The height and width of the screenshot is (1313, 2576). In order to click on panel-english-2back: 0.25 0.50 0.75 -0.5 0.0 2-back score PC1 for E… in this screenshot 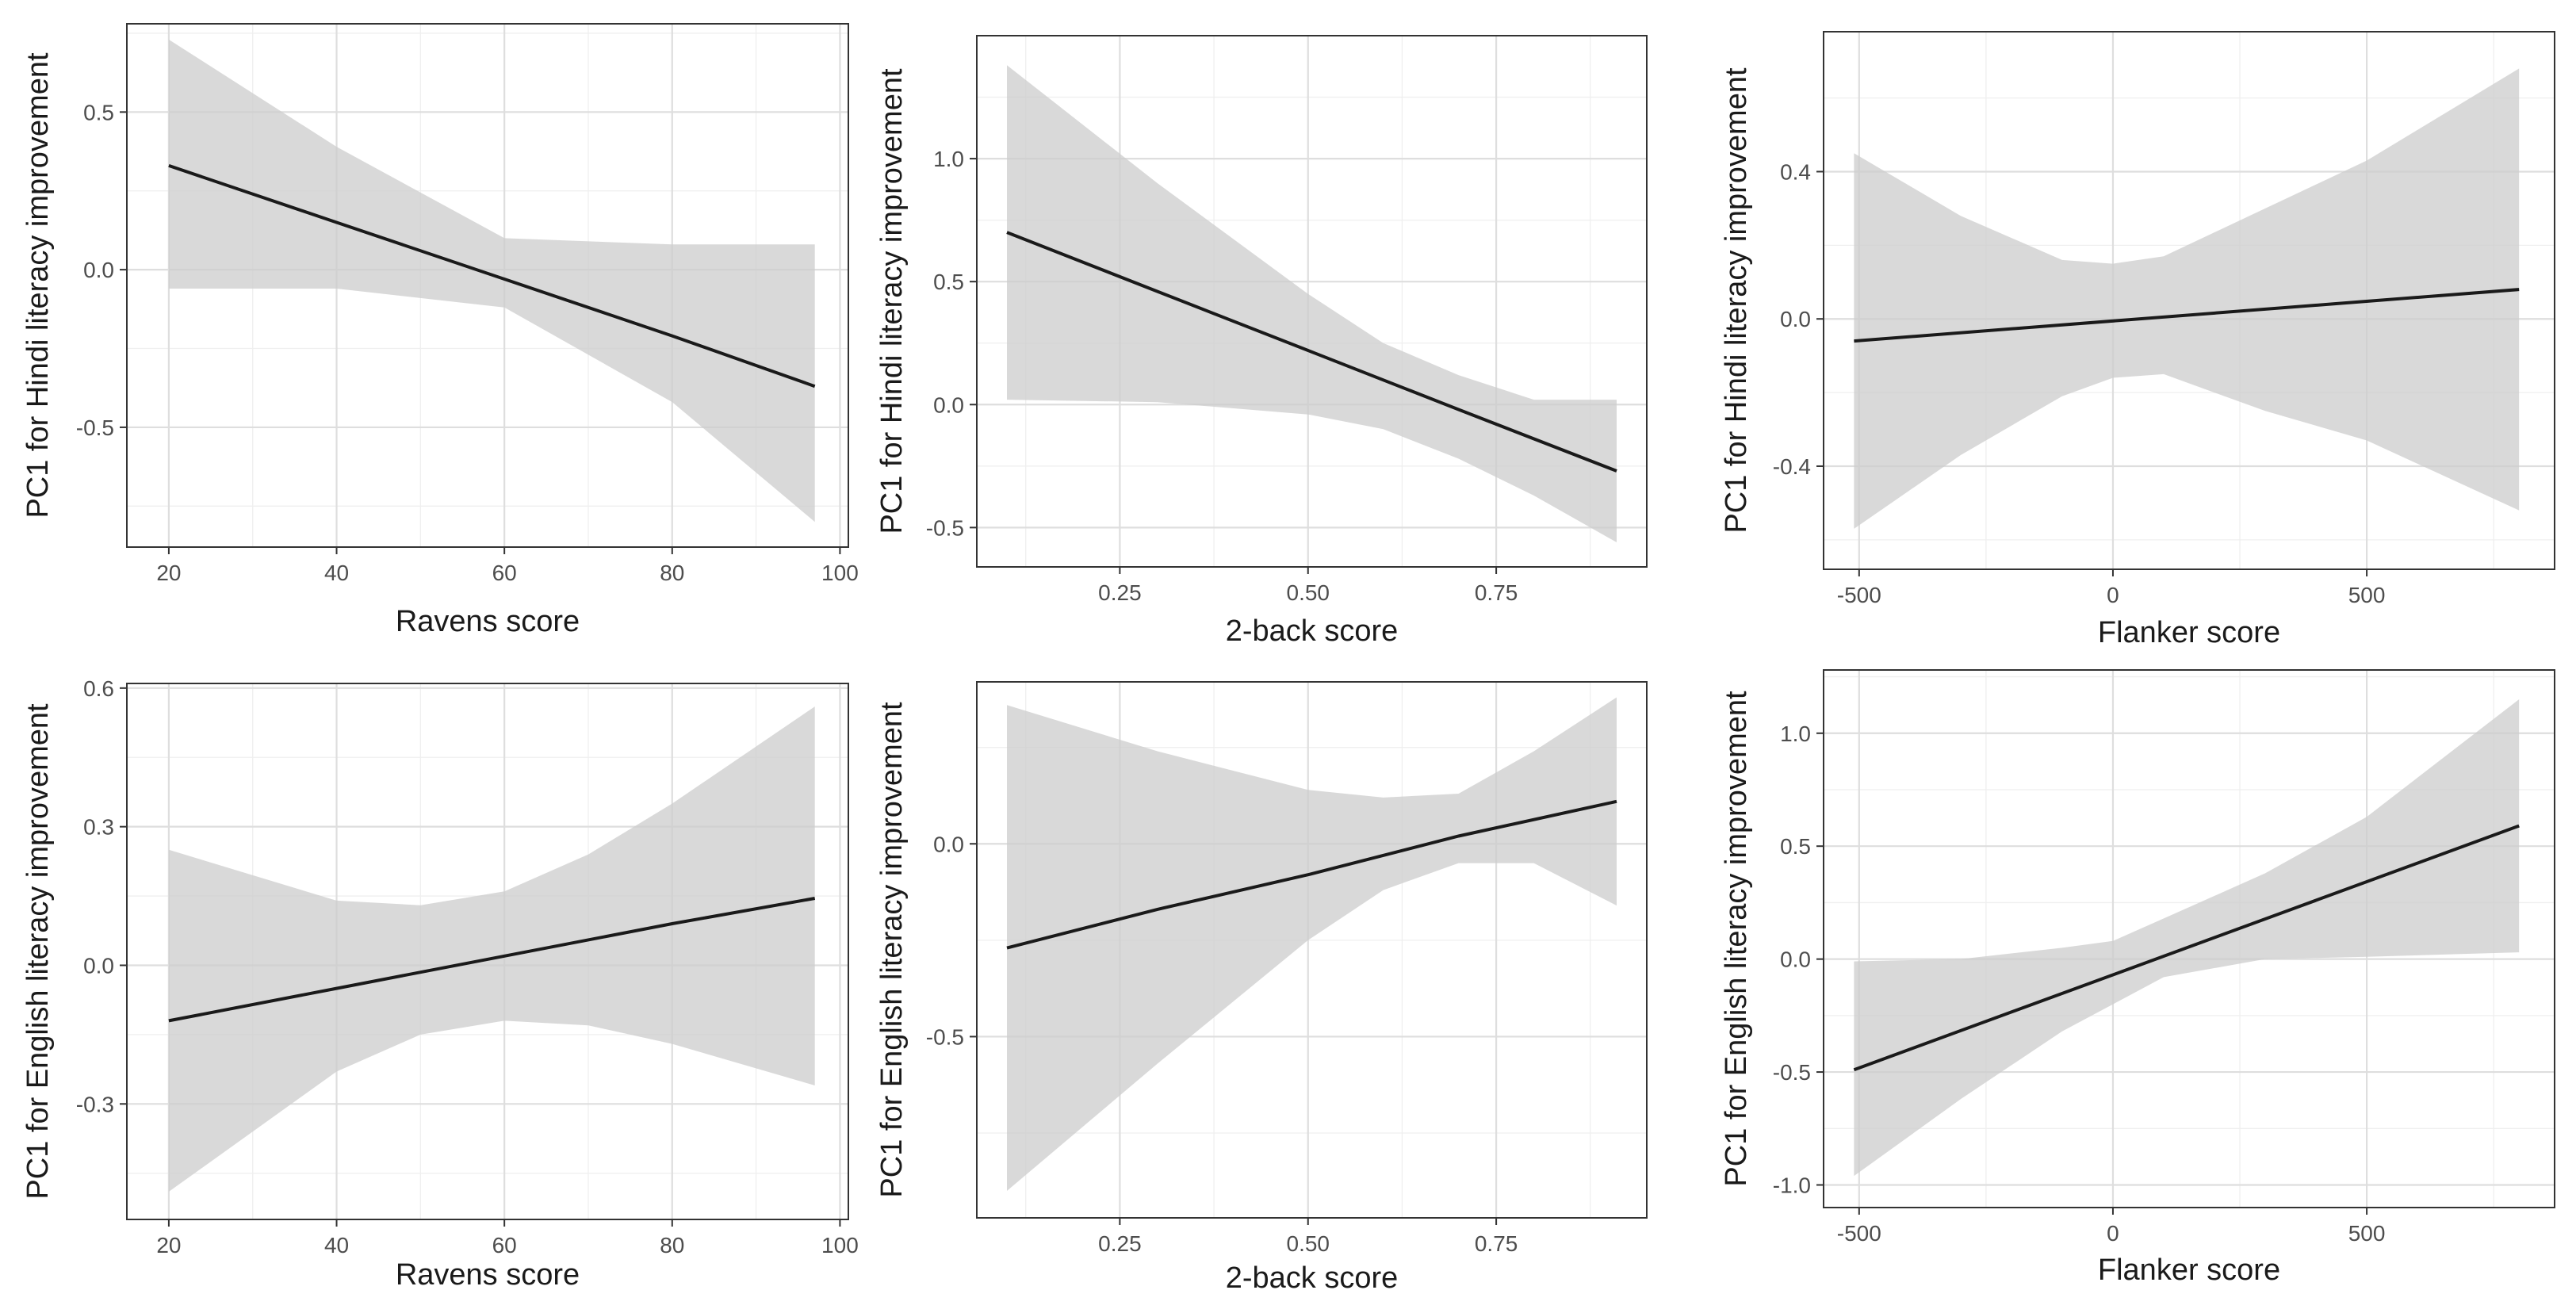, I will do `click(1261, 988)`.